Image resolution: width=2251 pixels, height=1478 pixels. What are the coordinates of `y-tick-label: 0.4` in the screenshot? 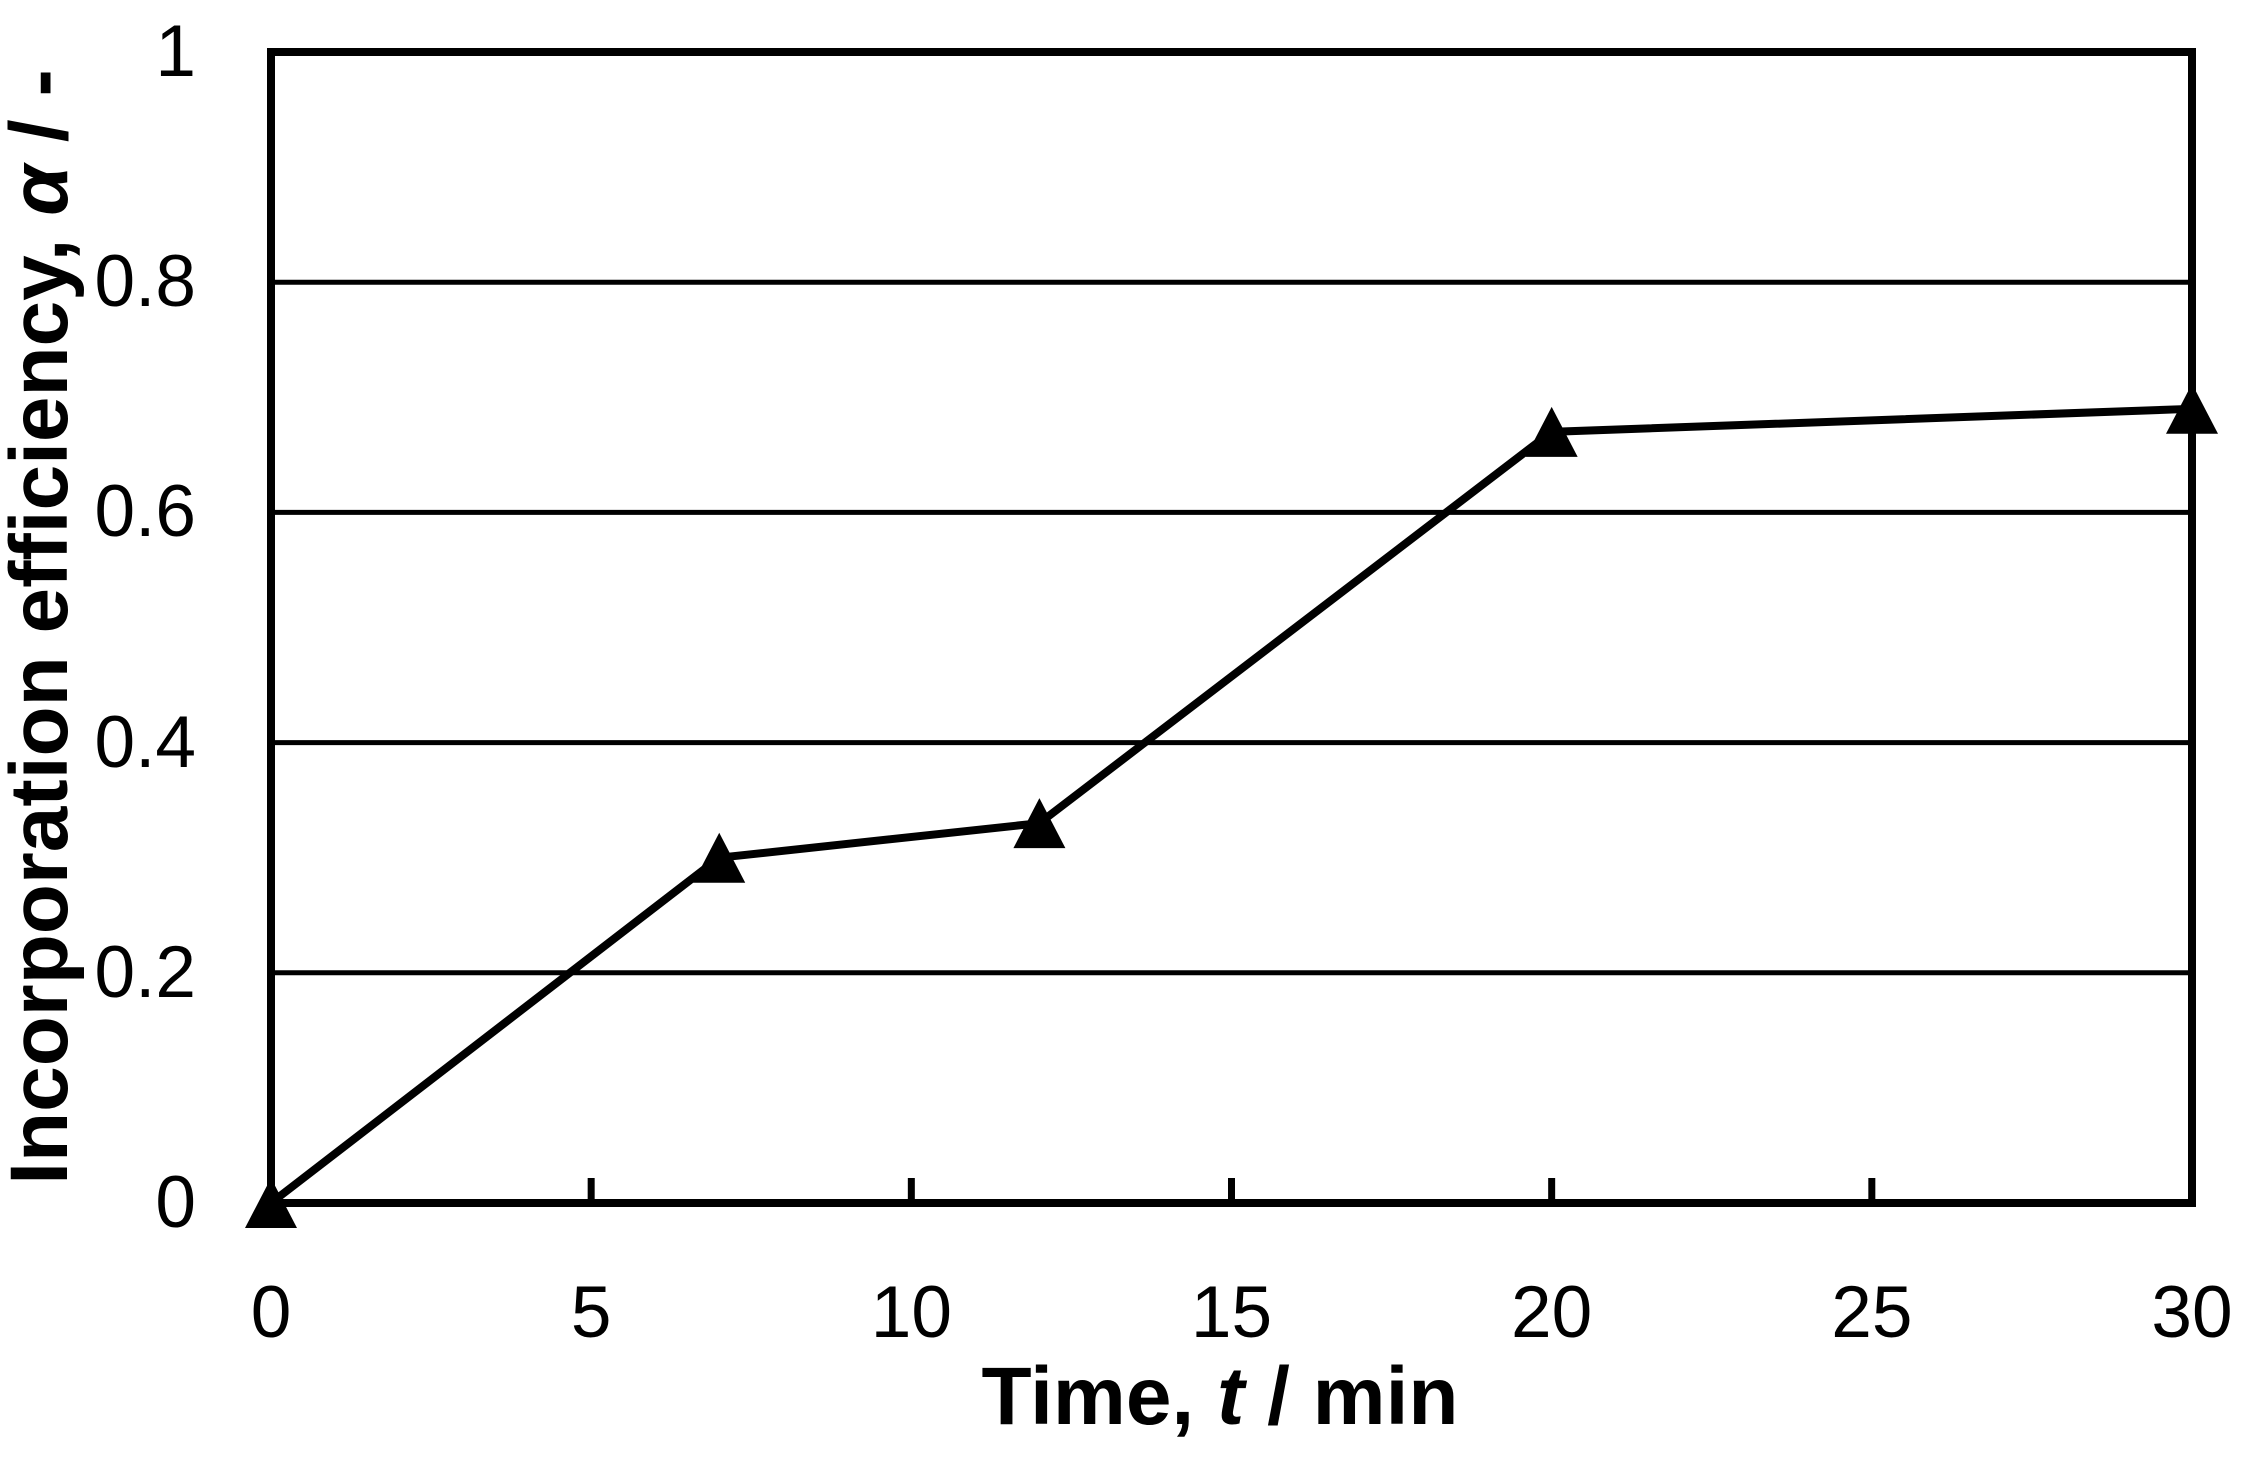 It's located at (145, 742).